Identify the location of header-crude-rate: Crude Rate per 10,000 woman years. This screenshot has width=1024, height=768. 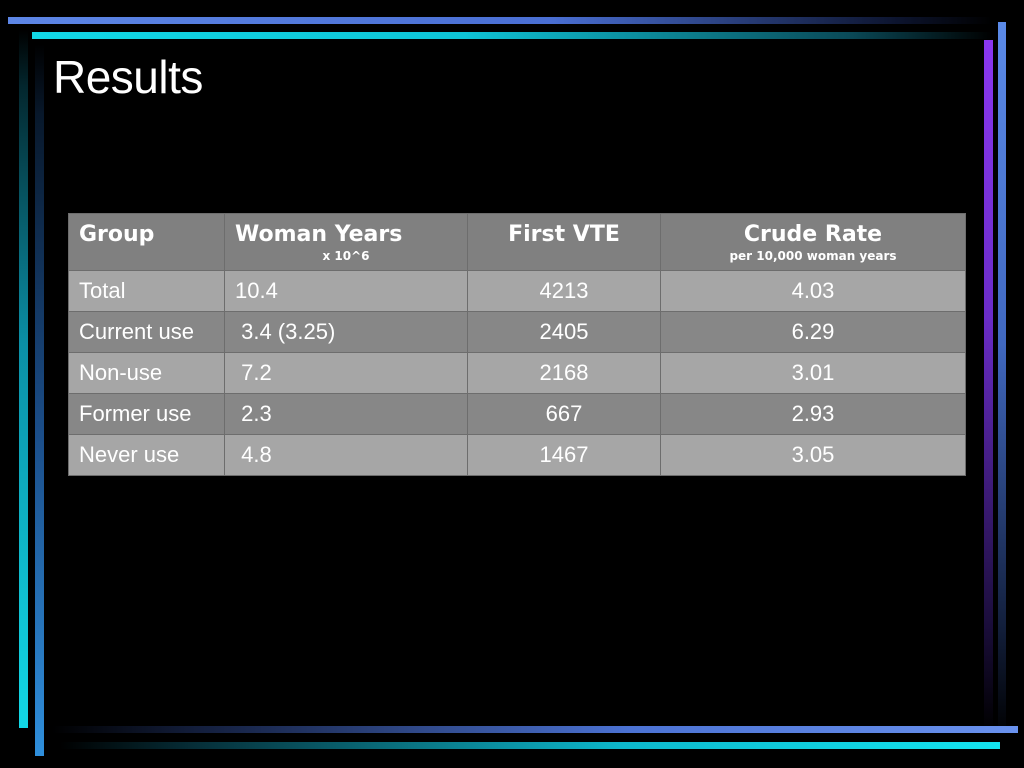
(813, 242).